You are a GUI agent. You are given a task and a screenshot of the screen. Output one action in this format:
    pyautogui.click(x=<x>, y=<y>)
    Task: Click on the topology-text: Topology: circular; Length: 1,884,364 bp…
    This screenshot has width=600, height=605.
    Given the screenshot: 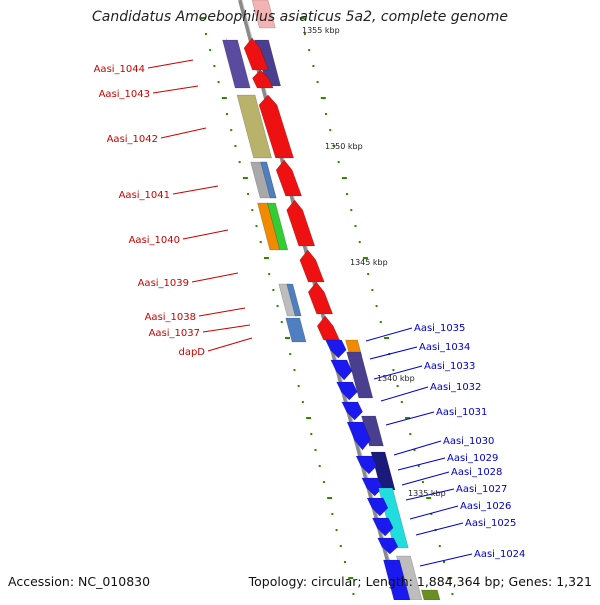 What is the action you would take?
    pyautogui.click(x=420, y=581)
    